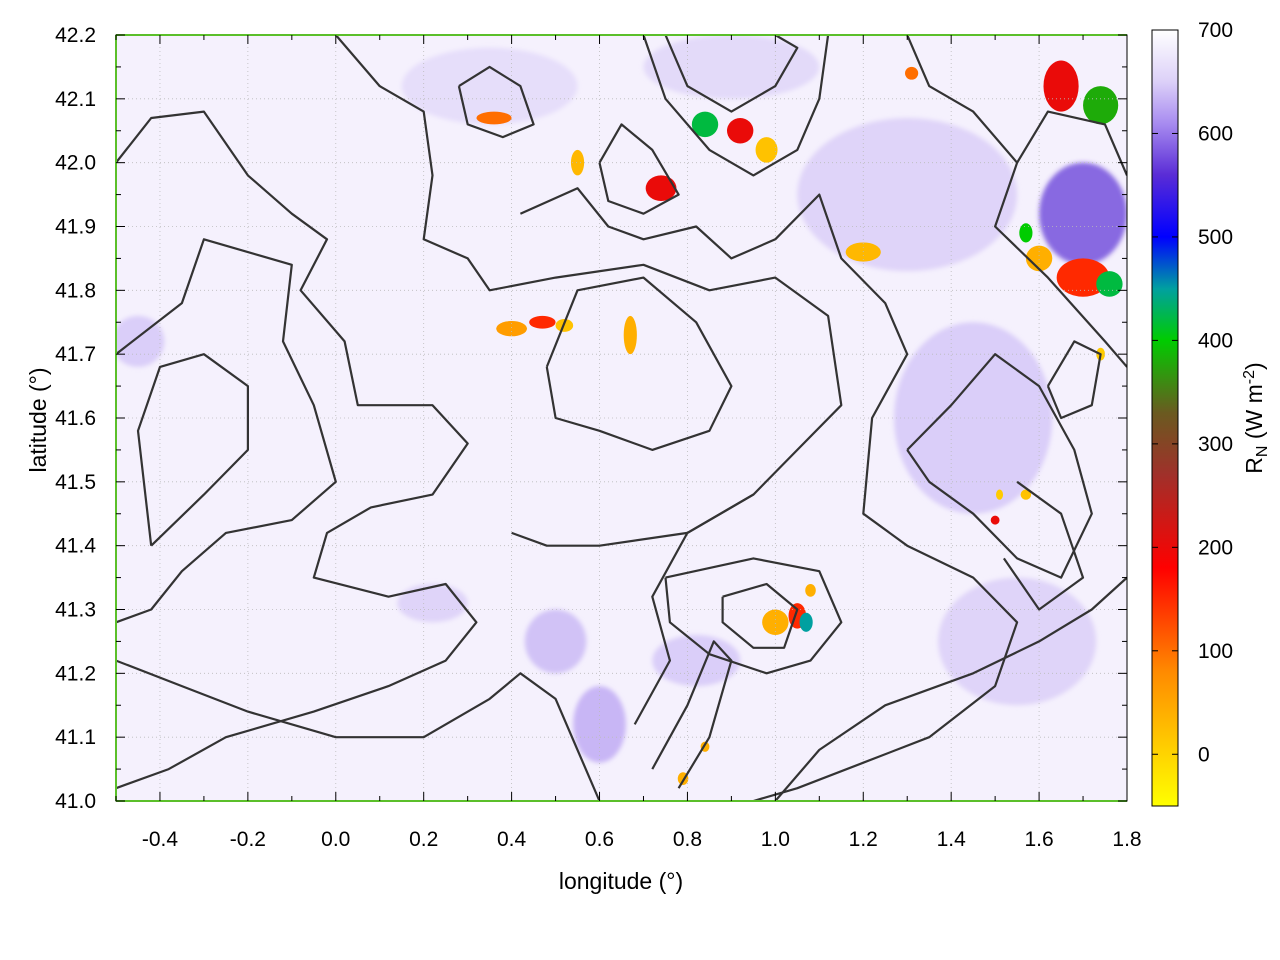 This screenshot has height=960, width=1280. I want to click on x-tick-label: -0.4, so click(160, 839).